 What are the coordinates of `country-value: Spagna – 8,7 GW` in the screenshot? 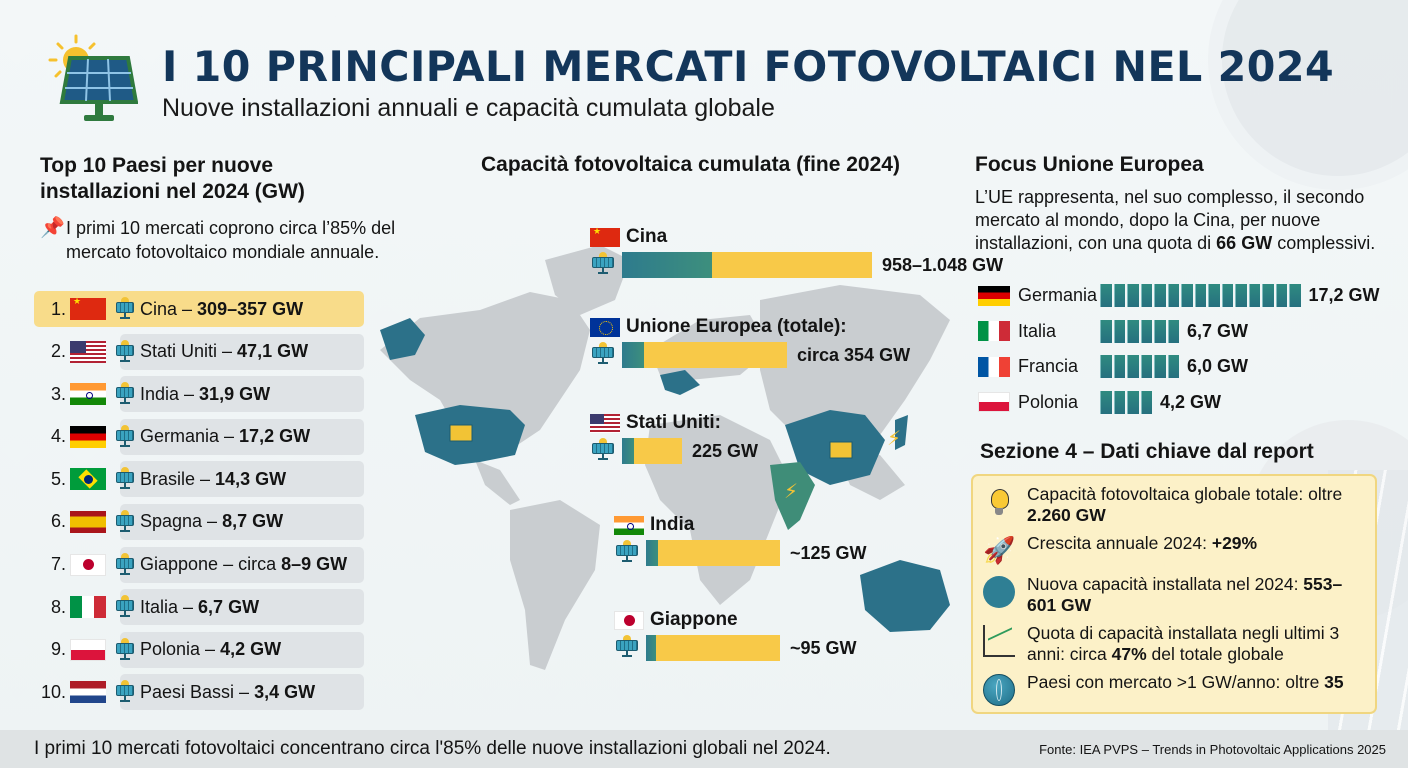 It's located at (211, 521).